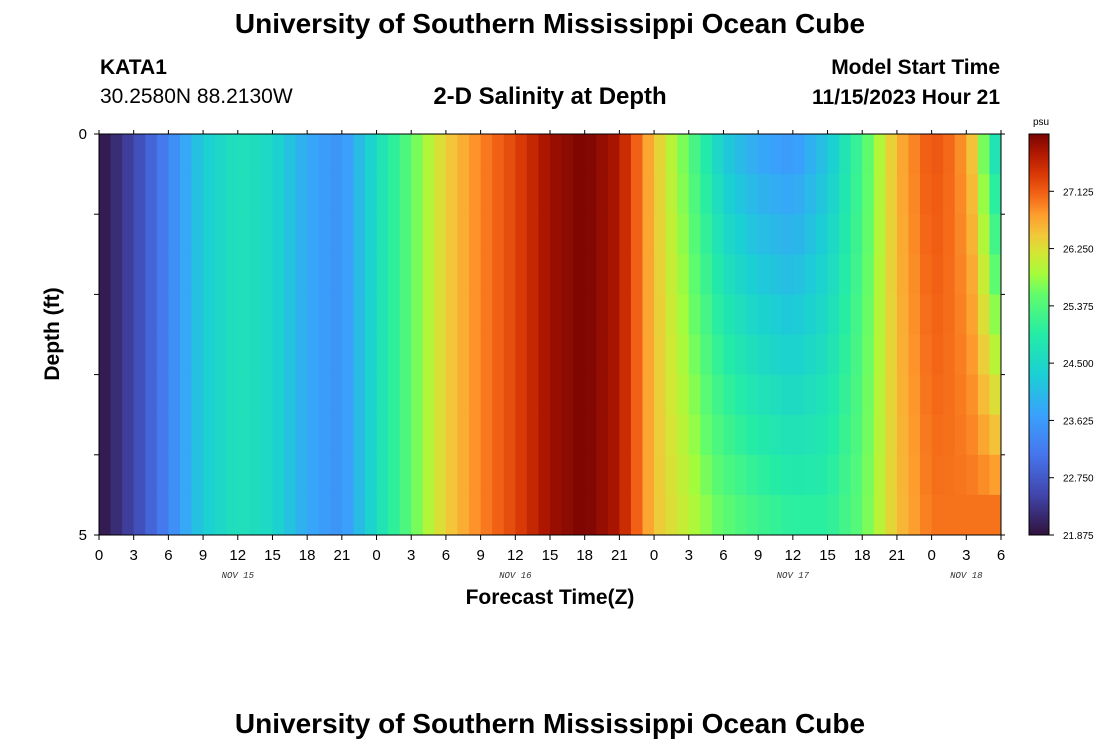 The height and width of the screenshot is (750, 1100). What do you see at coordinates (376, 555) in the screenshot?
I see `x-tick-label: 0` at bounding box center [376, 555].